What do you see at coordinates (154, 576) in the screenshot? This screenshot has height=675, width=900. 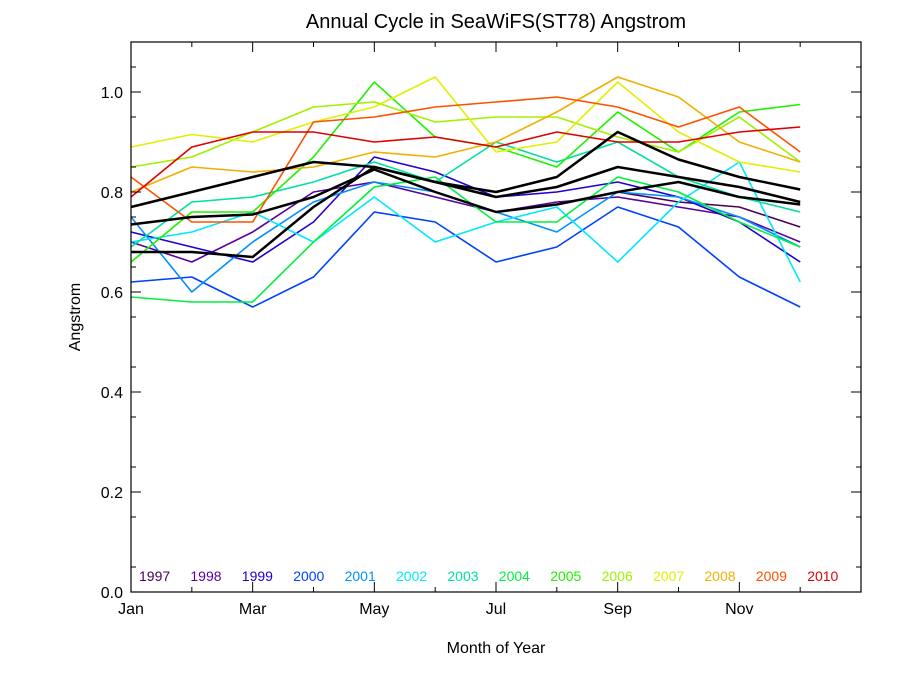 I see `legend-entry-1997: 1997` at bounding box center [154, 576].